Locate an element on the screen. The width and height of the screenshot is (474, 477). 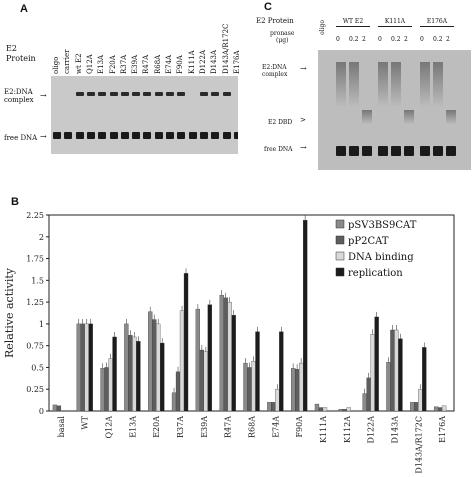
lane-label-a: D122A is located at coordinates (202, 61).